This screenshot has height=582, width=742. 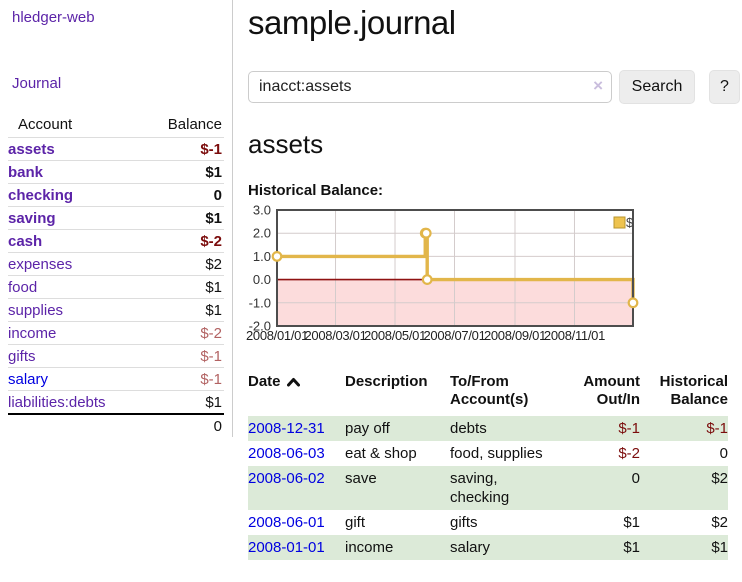 What do you see at coordinates (598, 85) in the screenshot?
I see `clear-search-icon: ×` at bounding box center [598, 85].